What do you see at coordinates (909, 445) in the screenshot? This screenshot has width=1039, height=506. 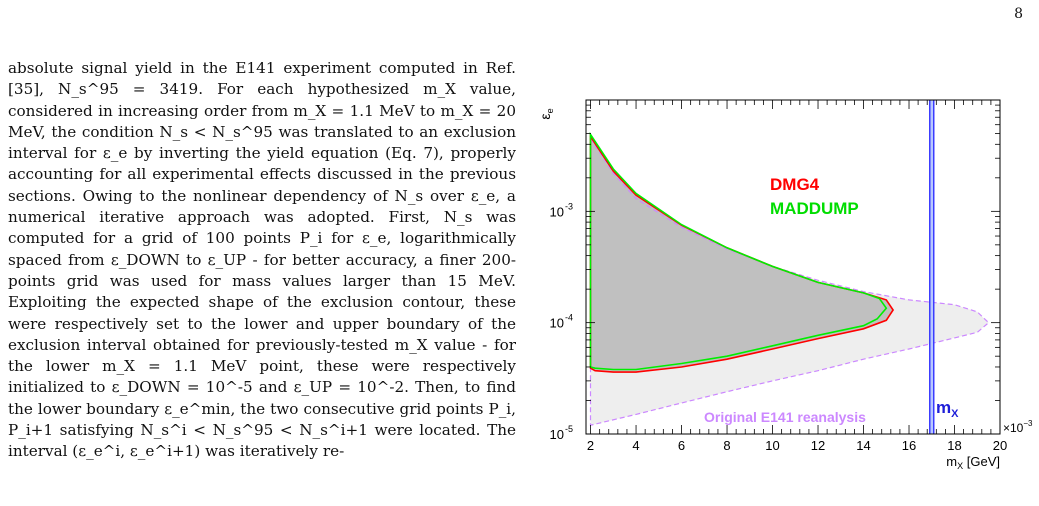 I see `x-tick-label: 16` at bounding box center [909, 445].